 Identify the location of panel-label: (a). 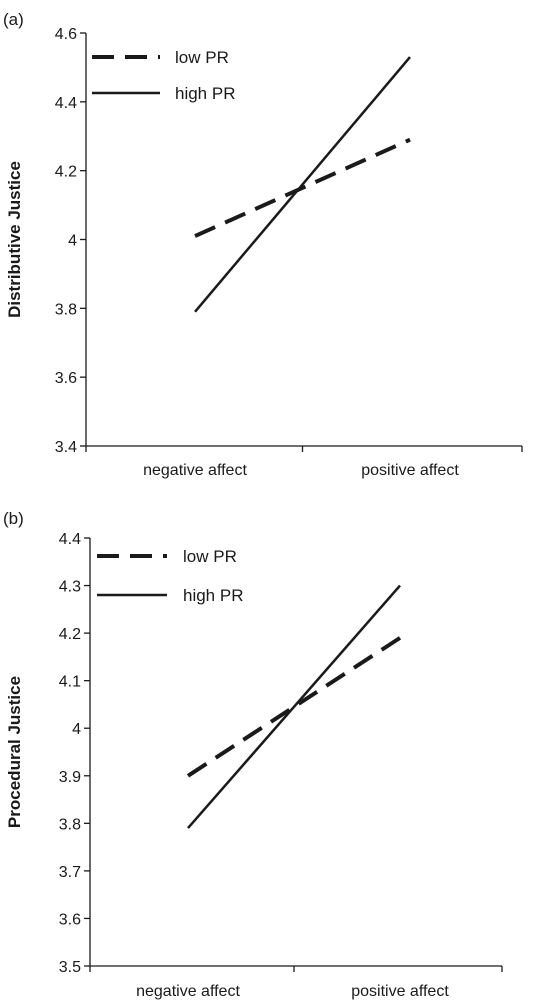
(13, 19).